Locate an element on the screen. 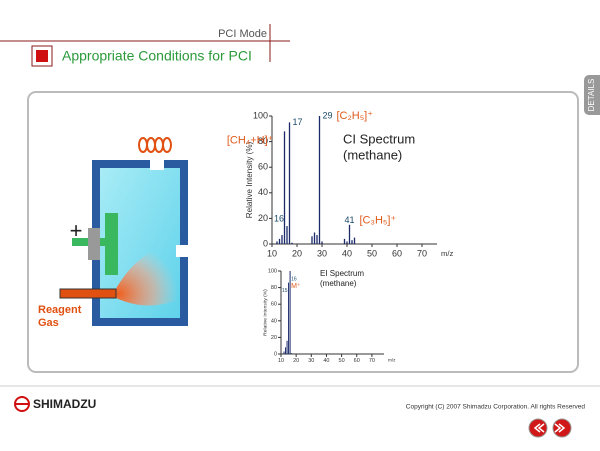  mode-label: PCI Mode is located at coordinates (242, 34).